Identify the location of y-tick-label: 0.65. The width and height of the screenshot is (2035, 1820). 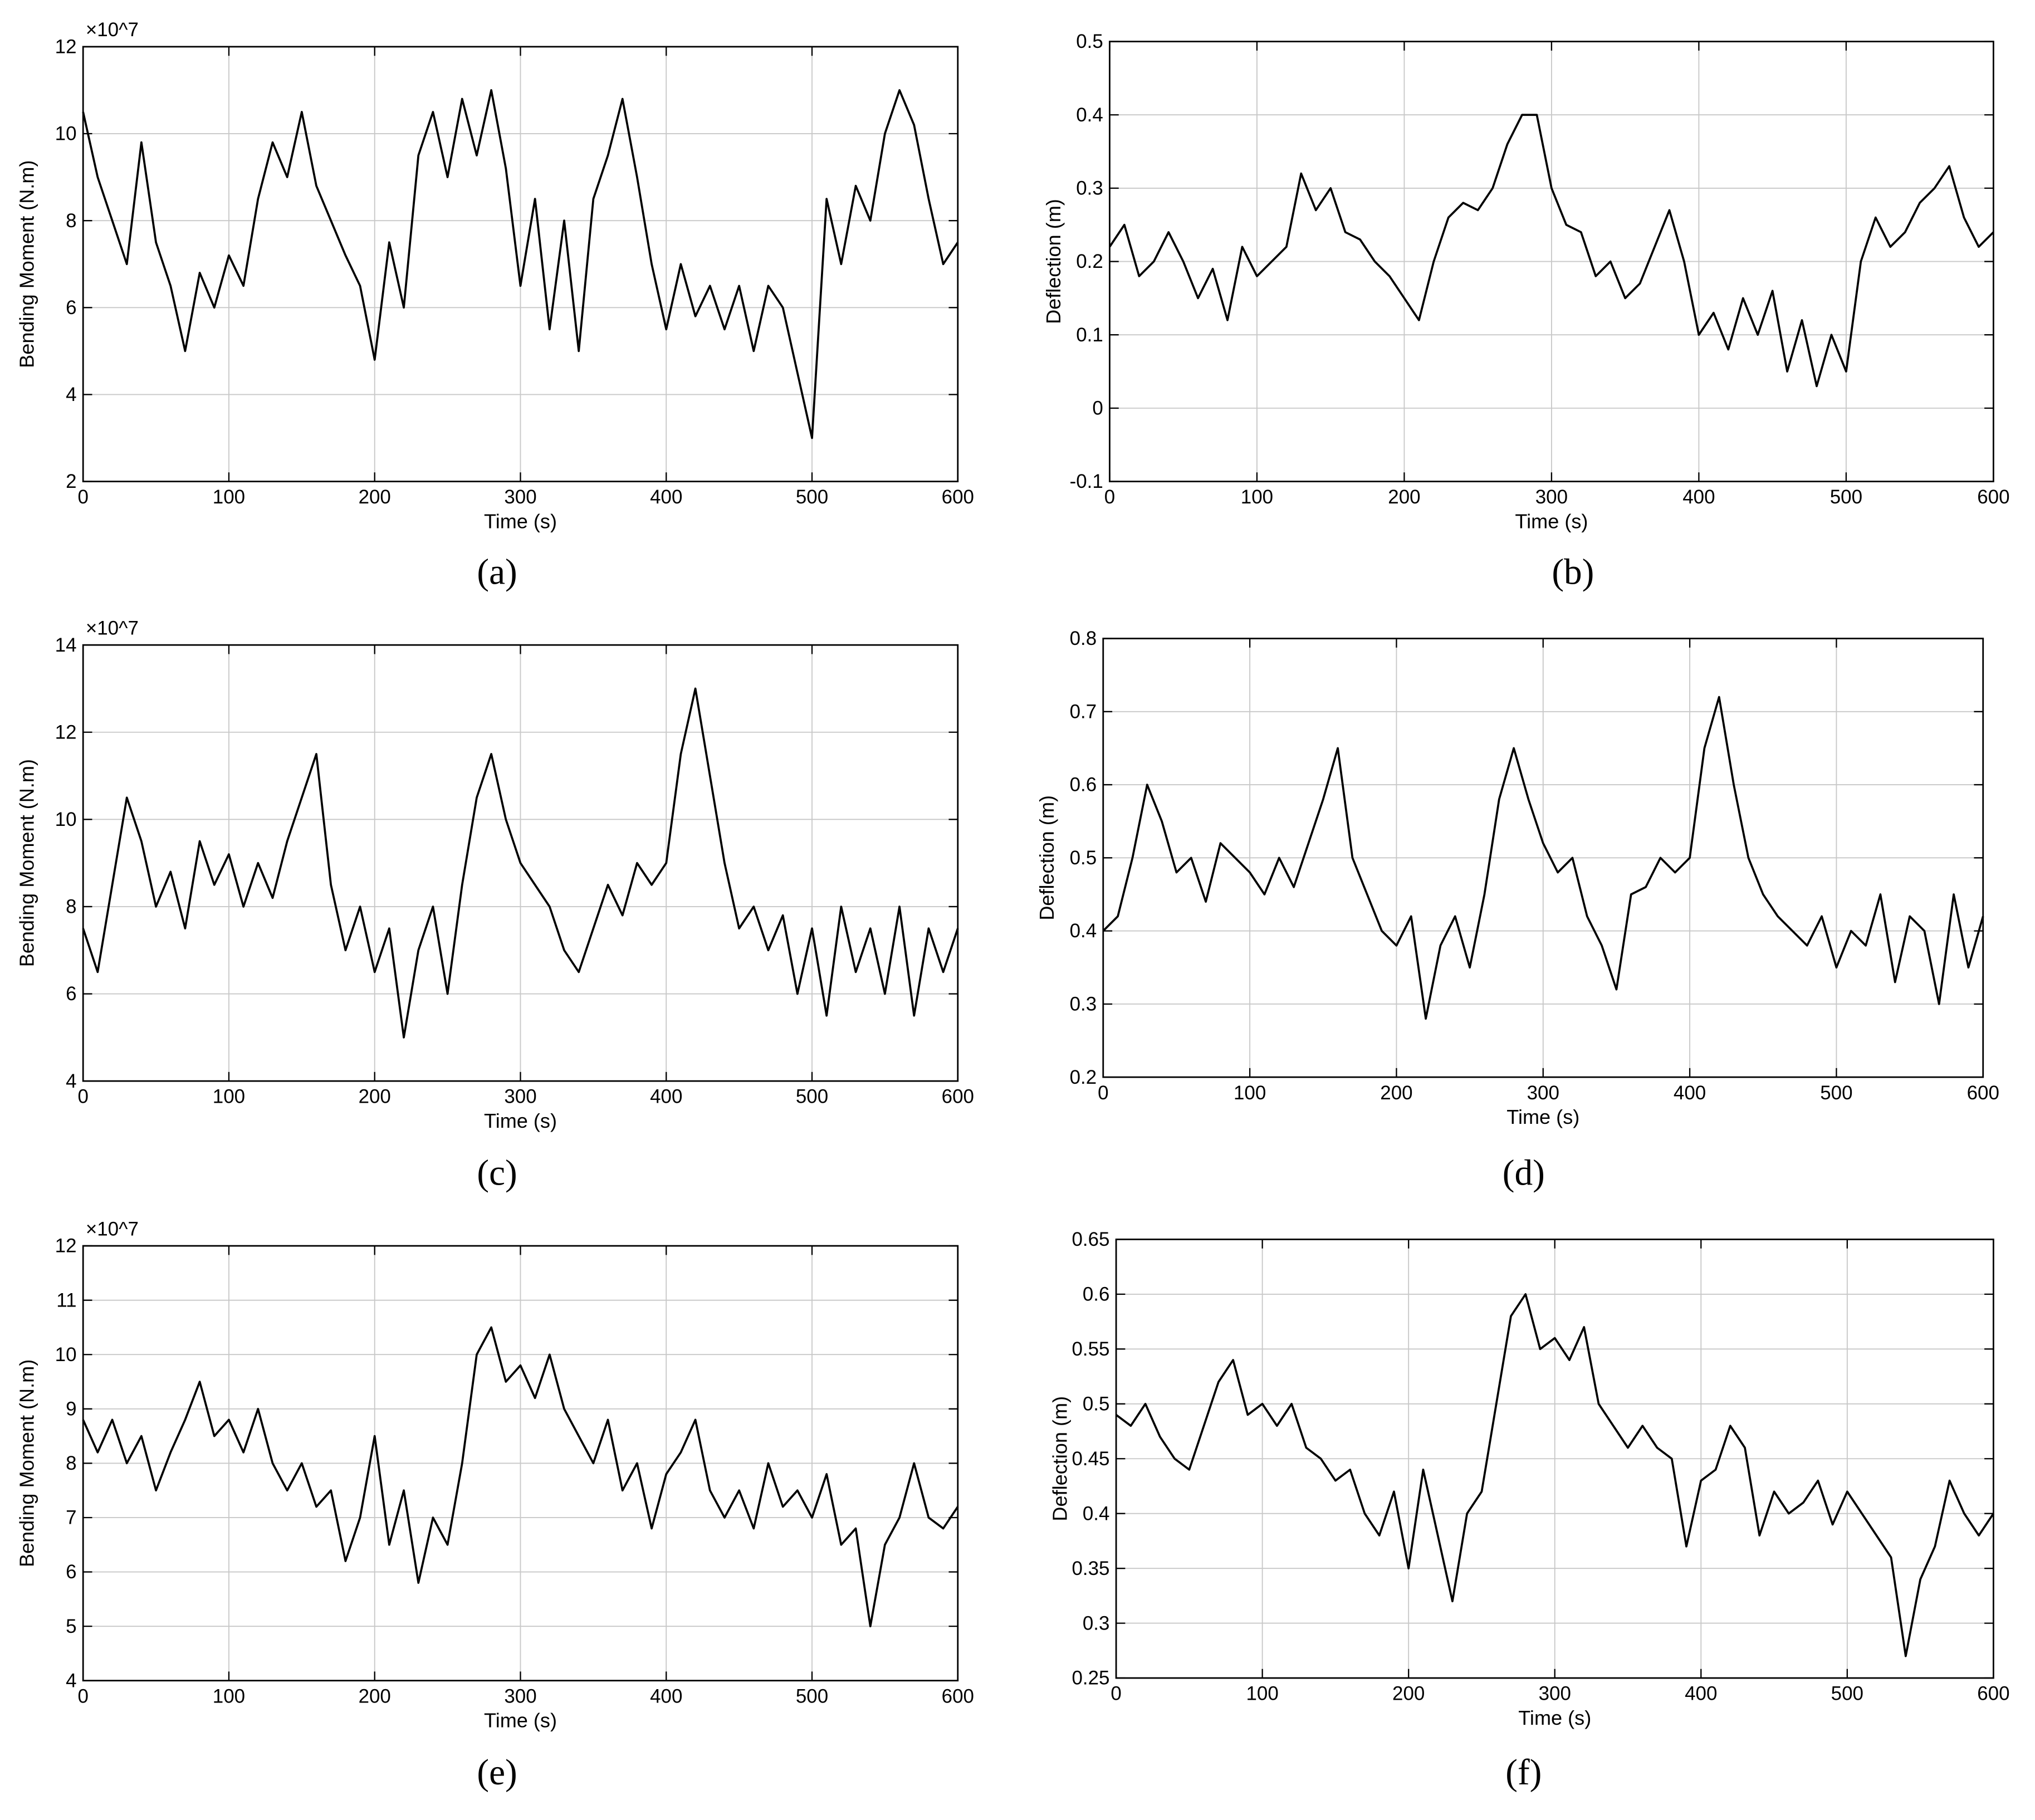
(1090, 1240).